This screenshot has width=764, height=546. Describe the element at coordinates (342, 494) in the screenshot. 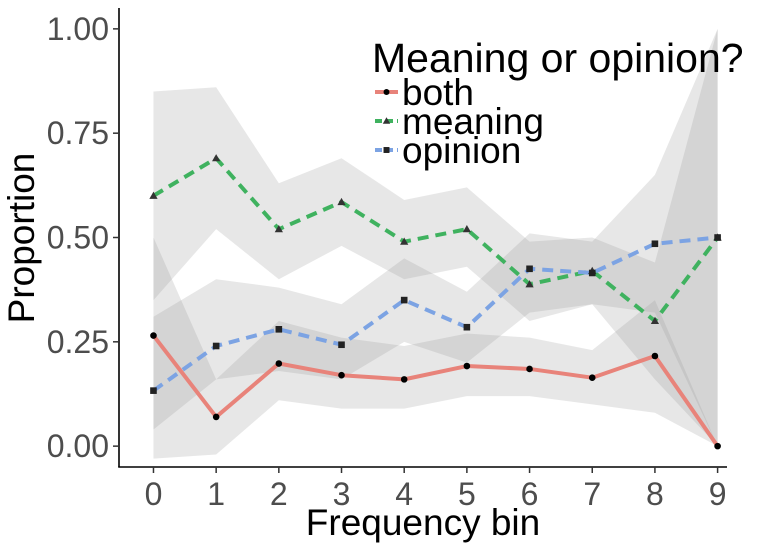

I see `x-tick-label: 3` at that location.